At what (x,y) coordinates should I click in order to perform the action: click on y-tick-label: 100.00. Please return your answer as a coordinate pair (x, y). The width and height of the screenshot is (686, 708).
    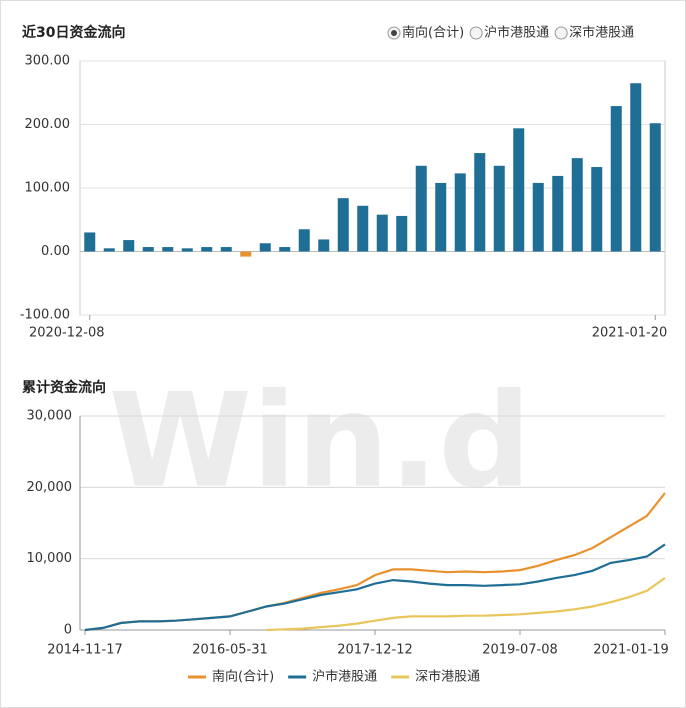
    Looking at the image, I should click on (48, 188).